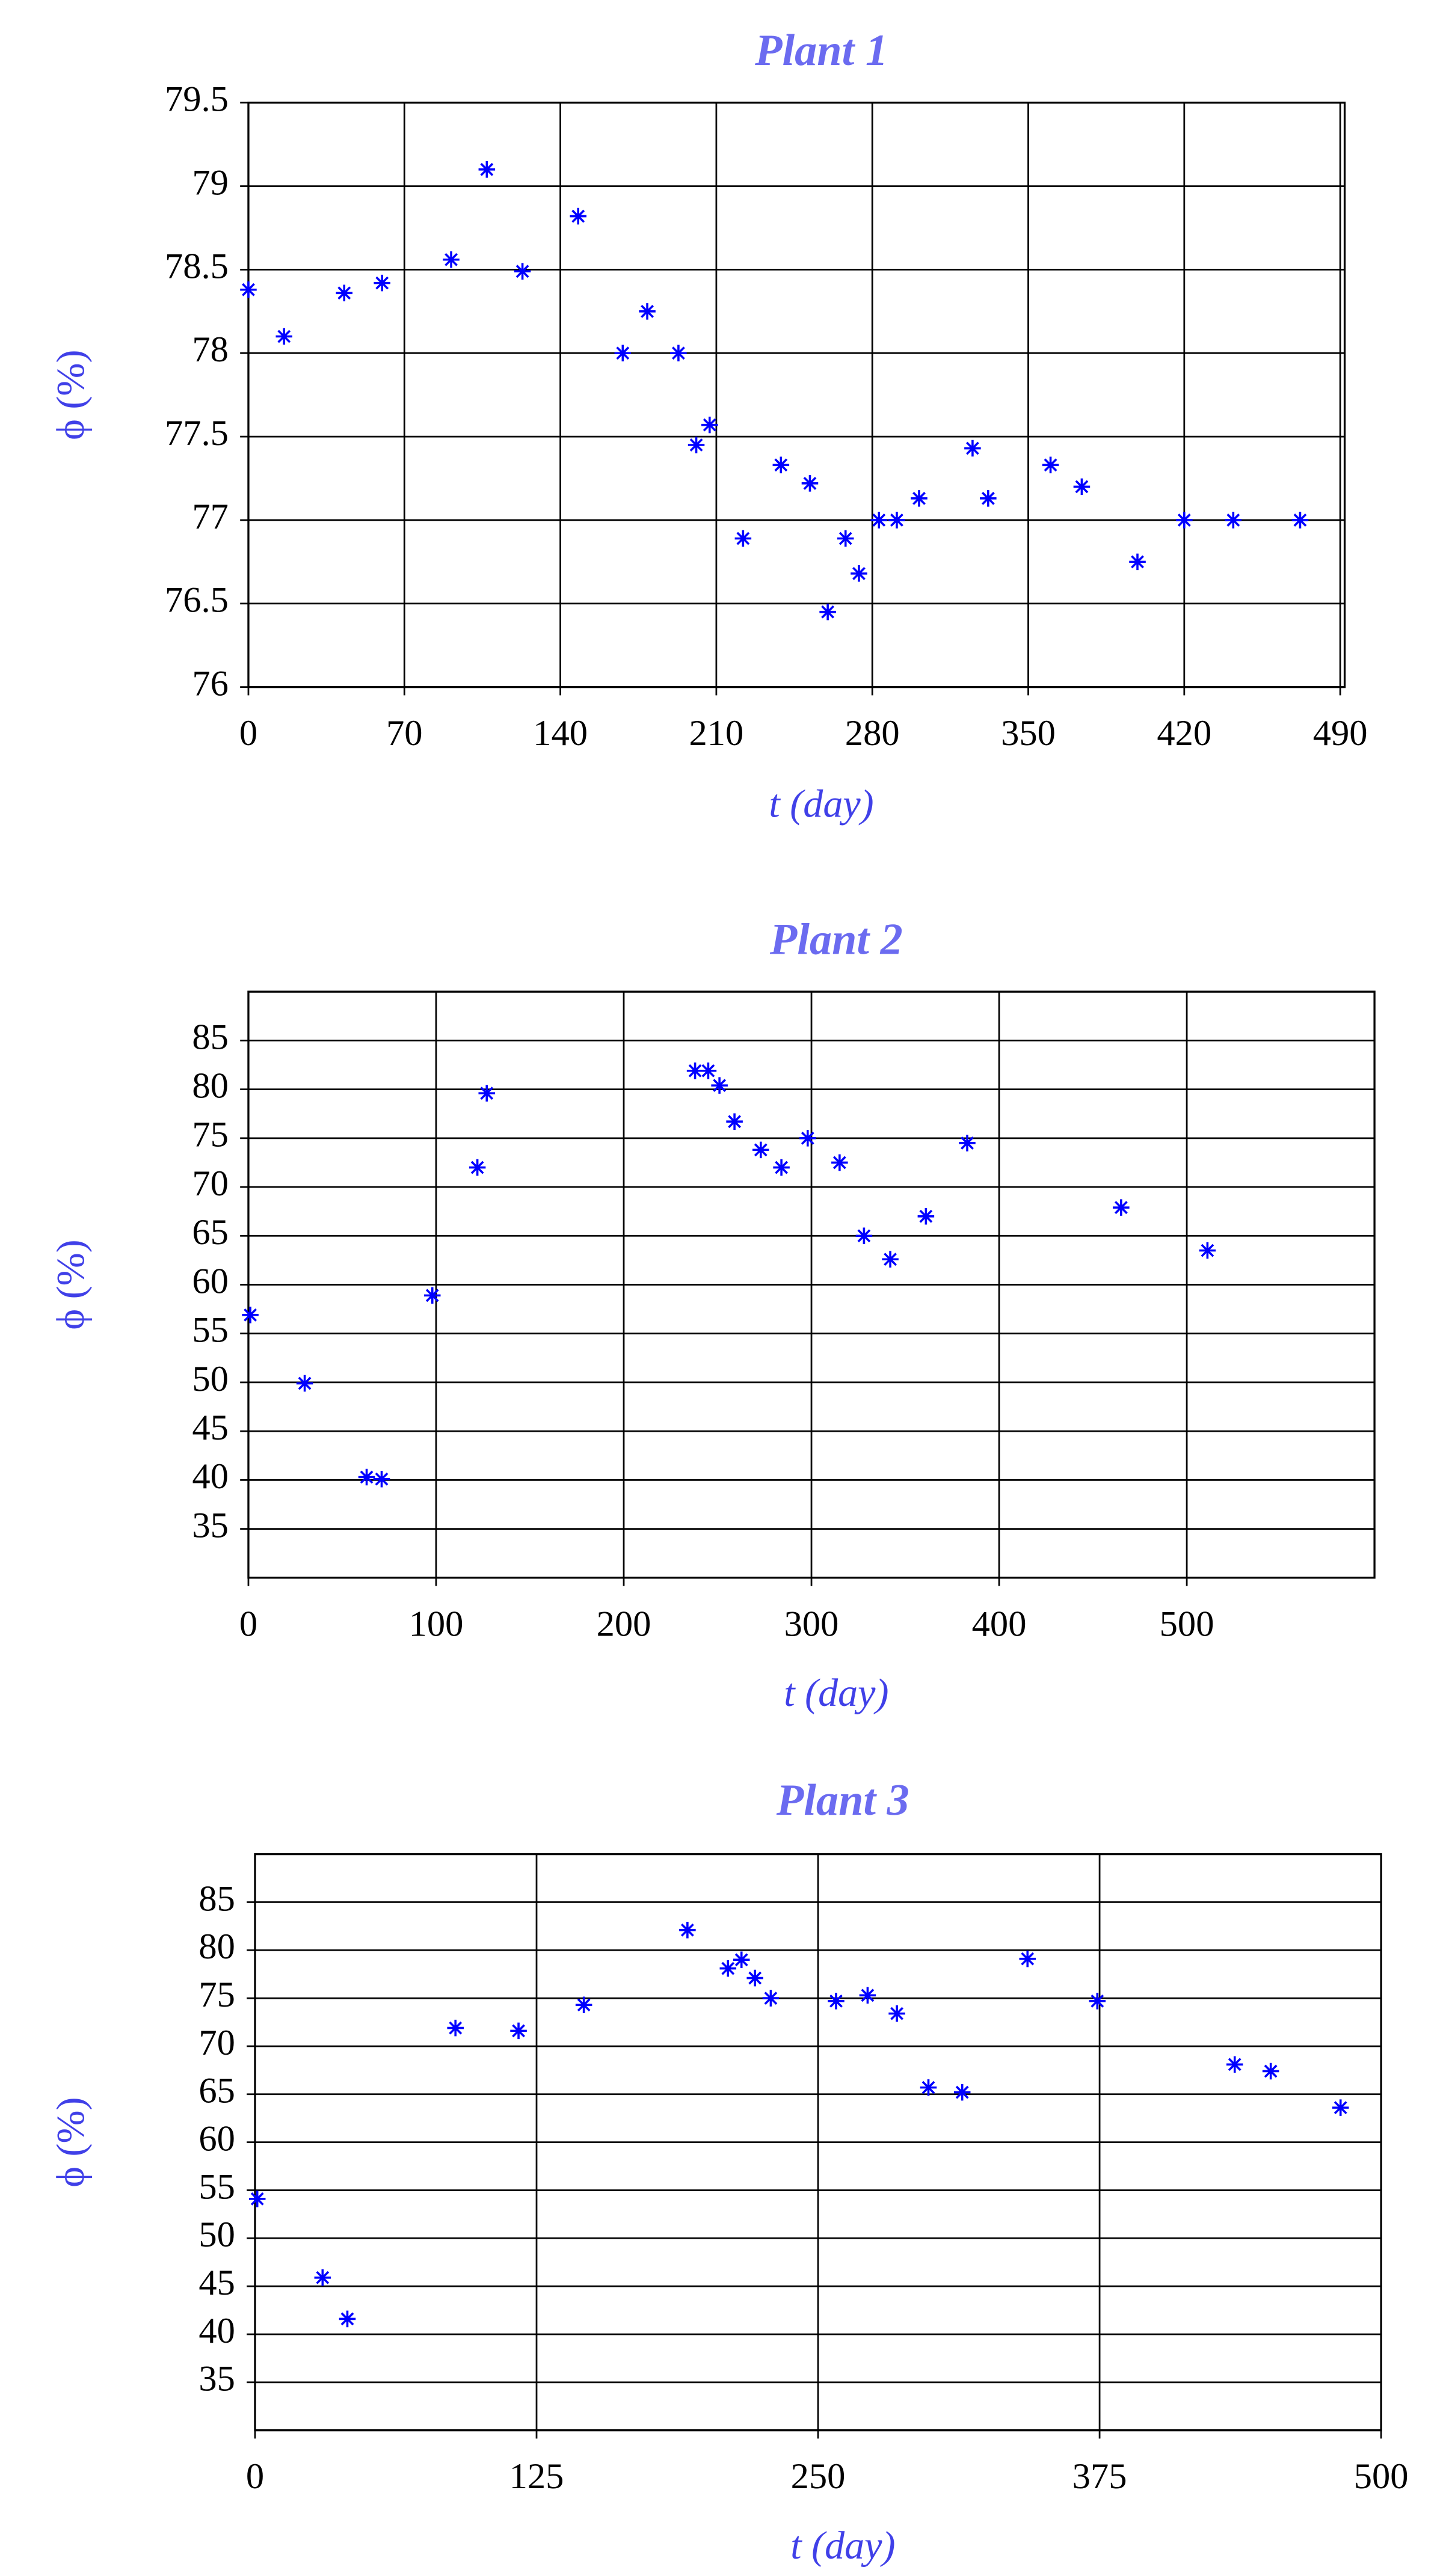 The width and height of the screenshot is (1449, 2576). I want to click on y-tick-label: 70, so click(216, 2043).